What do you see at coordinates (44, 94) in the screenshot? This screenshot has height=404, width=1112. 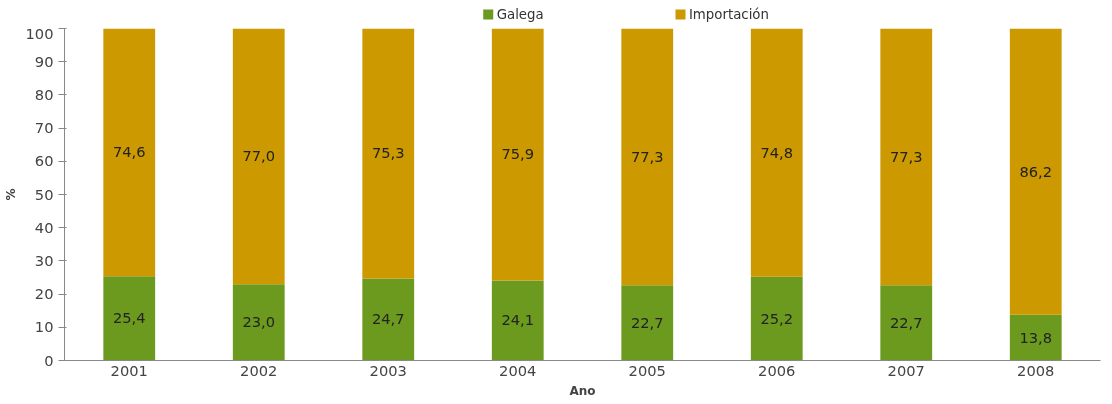 I see `y-tick-label: 80` at bounding box center [44, 94].